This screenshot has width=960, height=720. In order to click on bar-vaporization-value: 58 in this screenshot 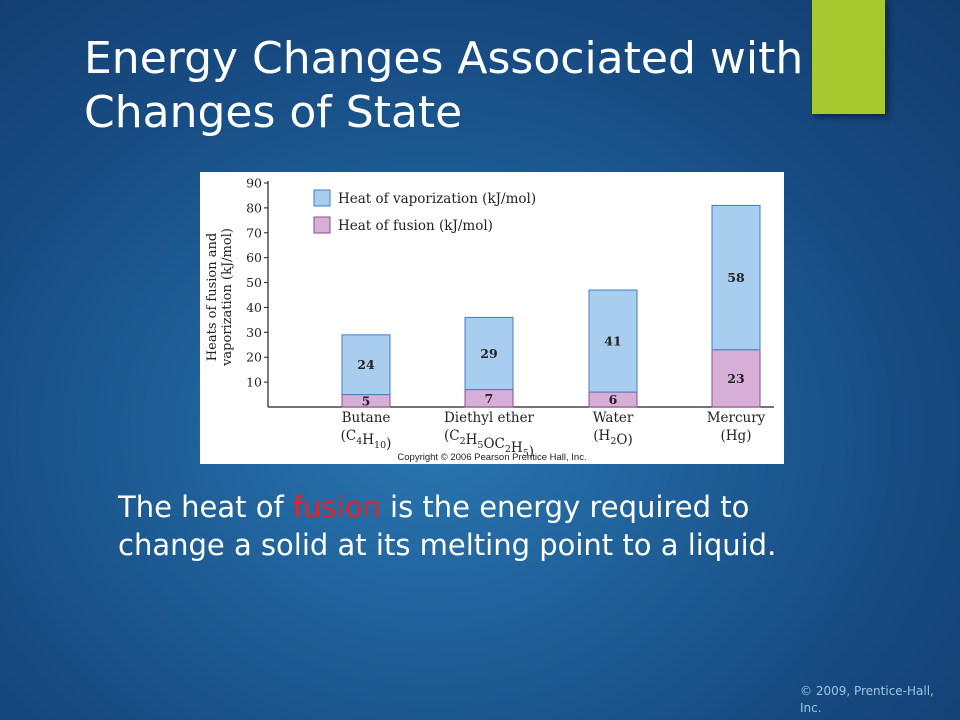, I will do `click(736, 277)`.